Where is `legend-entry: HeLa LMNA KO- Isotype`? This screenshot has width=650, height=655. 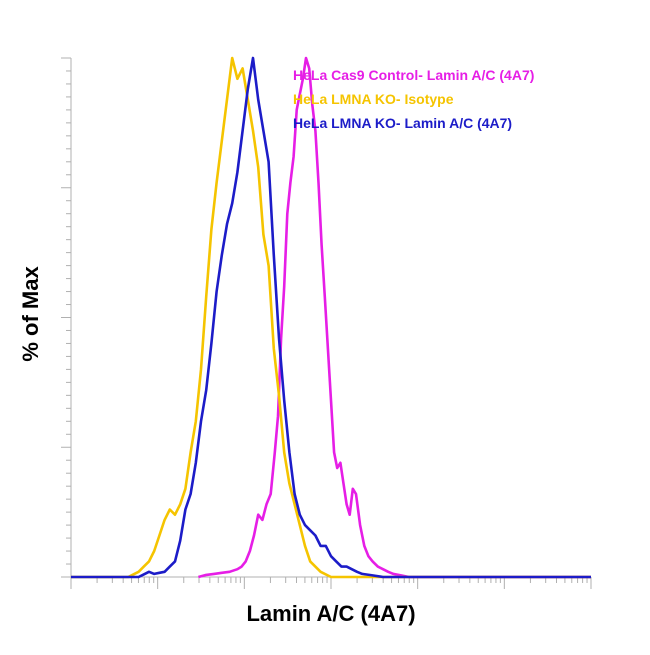
legend-entry: HeLa LMNA KO- Isotype is located at coordinates (373, 99).